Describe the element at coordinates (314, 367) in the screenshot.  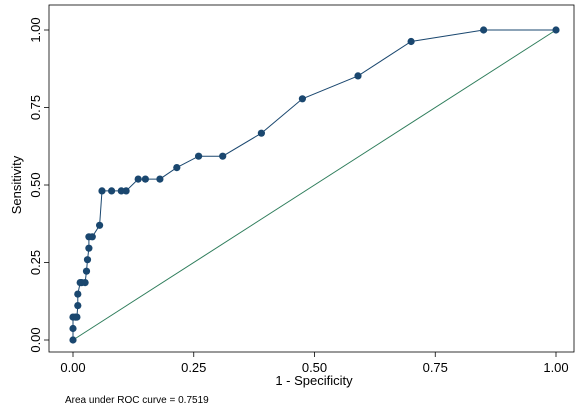
I see `x-tick-label: 0.50` at that location.